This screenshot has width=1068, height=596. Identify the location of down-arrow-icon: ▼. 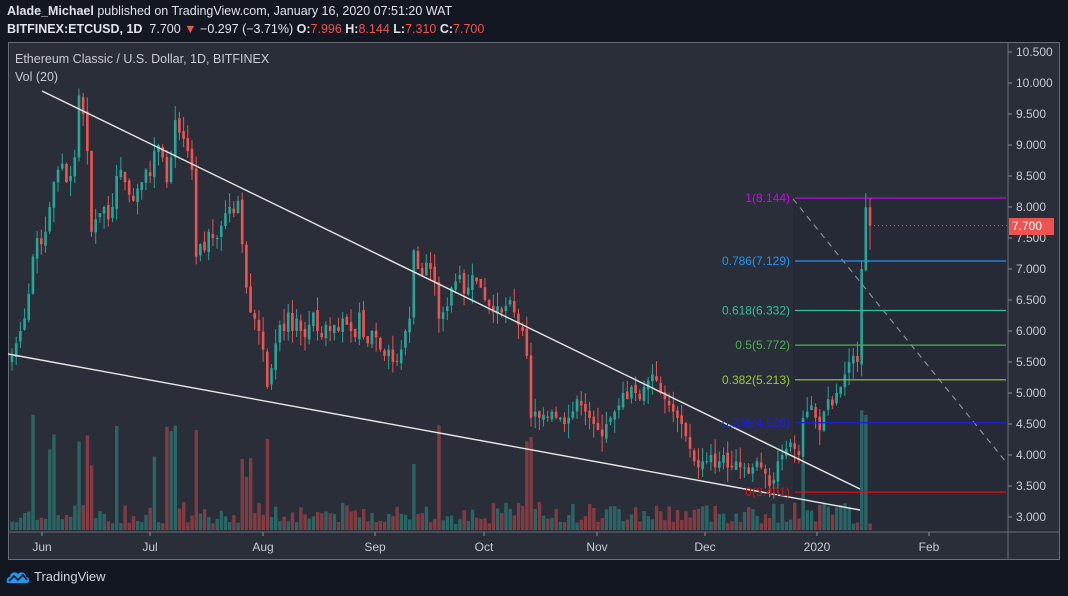
(190, 29).